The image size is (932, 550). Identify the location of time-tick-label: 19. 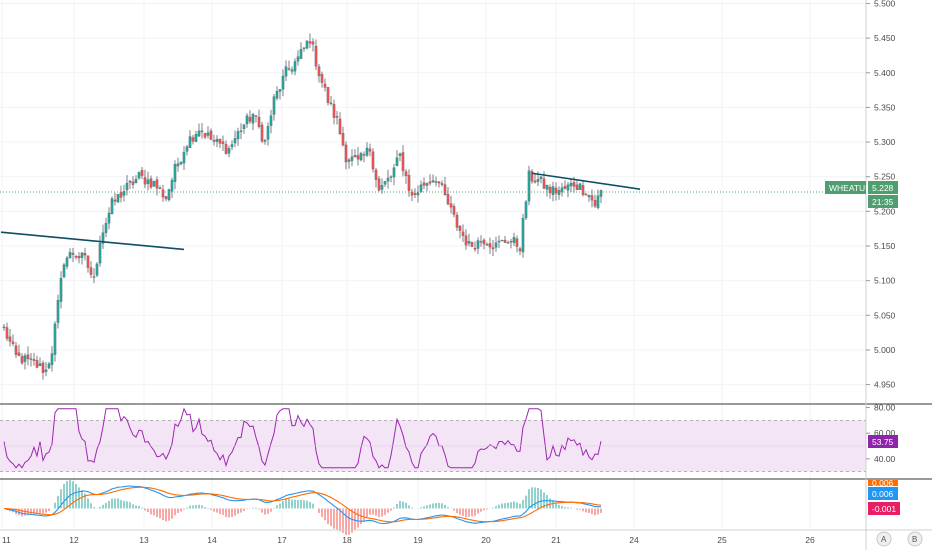
(418, 540).